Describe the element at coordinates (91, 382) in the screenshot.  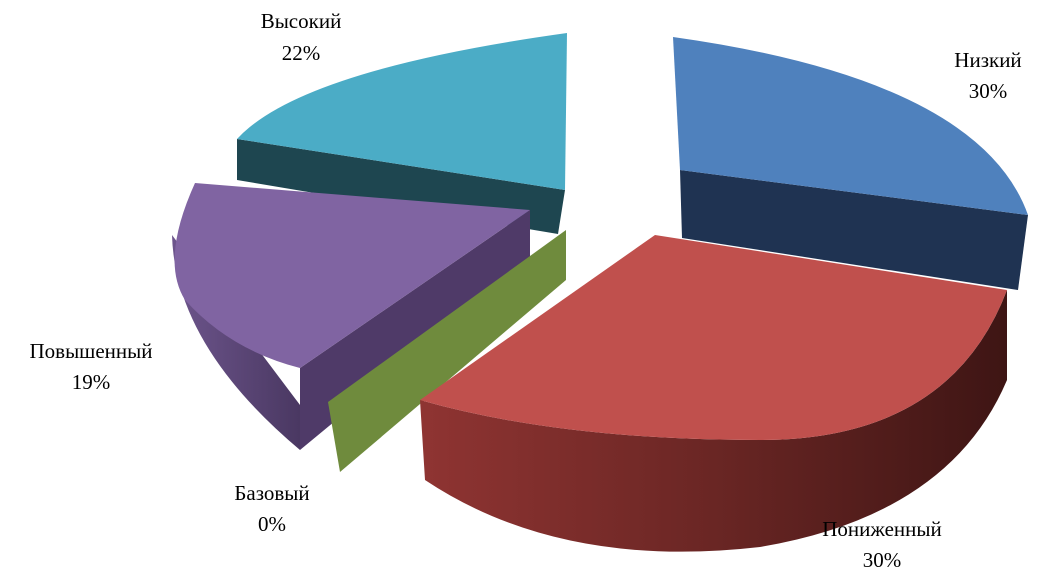
I see `label-povyshennyy-value: 19%` at that location.